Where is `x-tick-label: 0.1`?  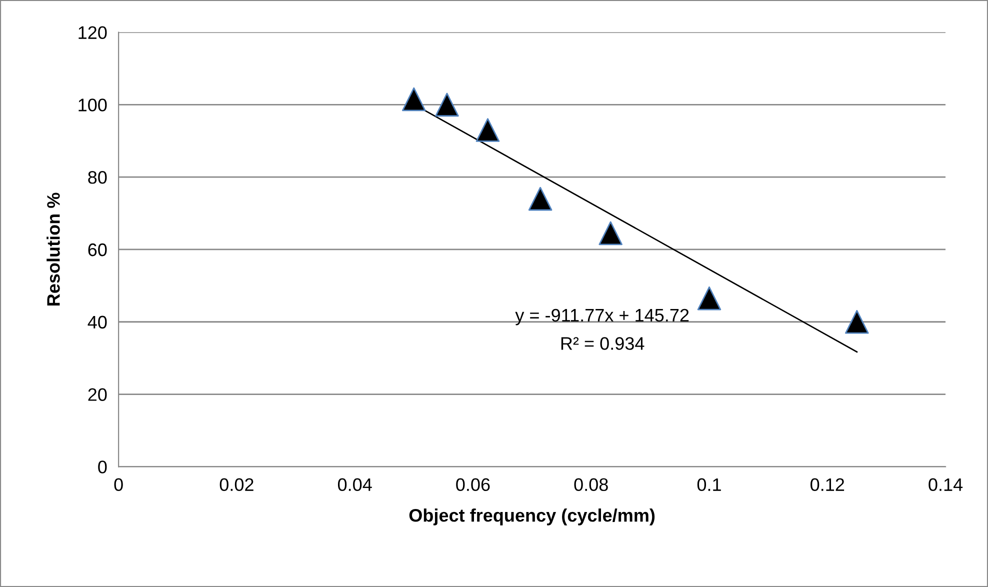 x-tick-label: 0.1 is located at coordinates (709, 485).